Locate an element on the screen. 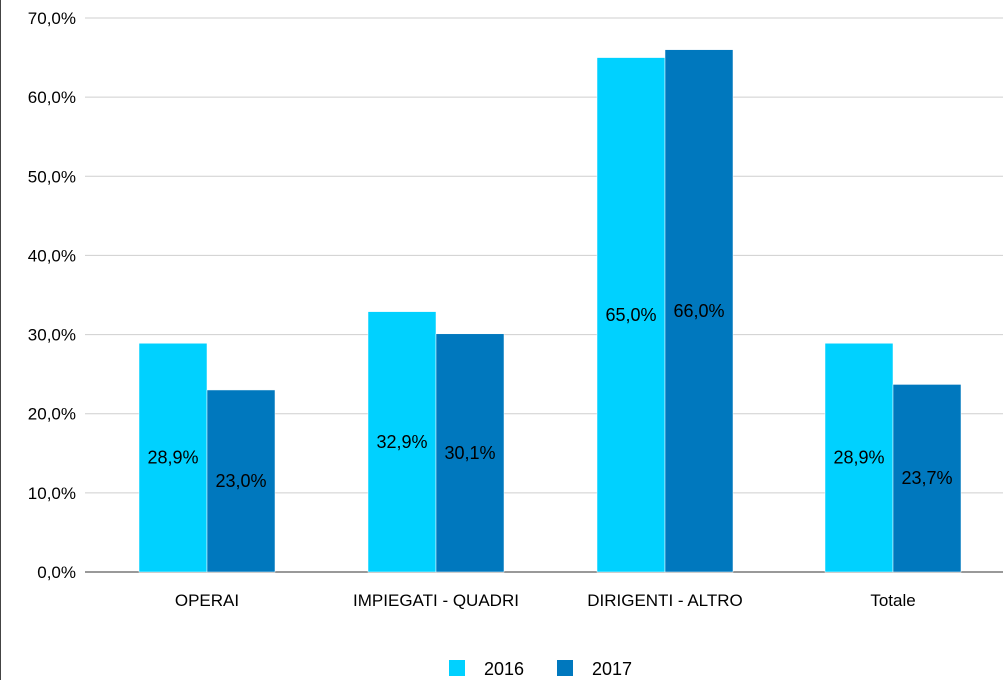 Image resolution: width=1003 pixels, height=680 pixels. data-label: 23,7% is located at coordinates (926, 478).